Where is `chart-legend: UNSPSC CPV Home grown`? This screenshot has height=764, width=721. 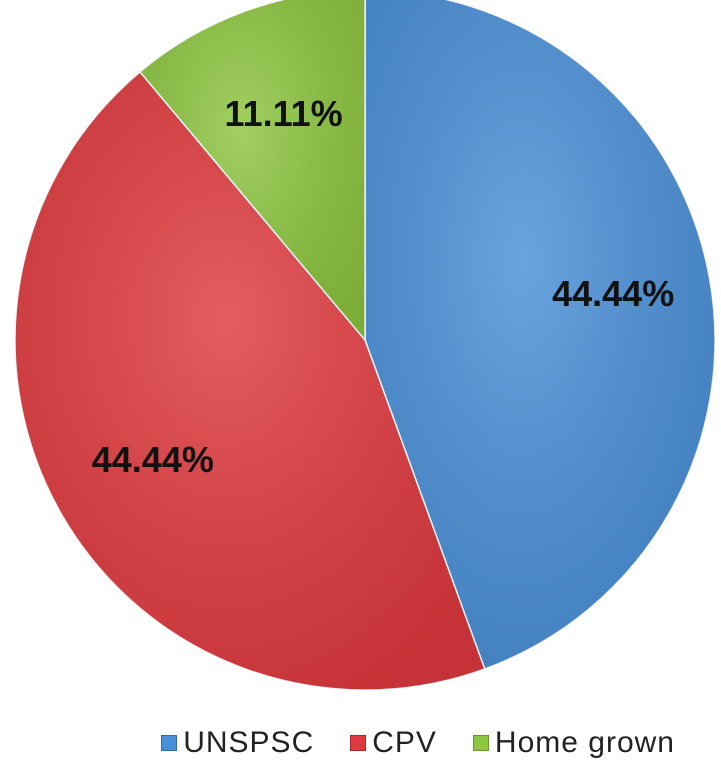
chart-legend: UNSPSC CPV Home grown is located at coordinates (360, 743).